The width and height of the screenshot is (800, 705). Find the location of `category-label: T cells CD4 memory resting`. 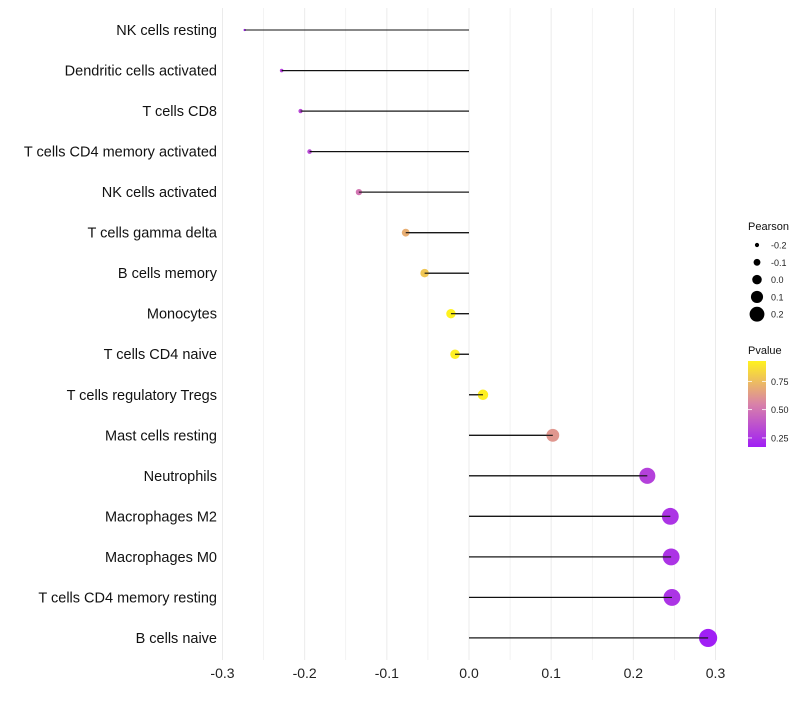

category-label: T cells CD4 memory resting is located at coordinates (127, 598).